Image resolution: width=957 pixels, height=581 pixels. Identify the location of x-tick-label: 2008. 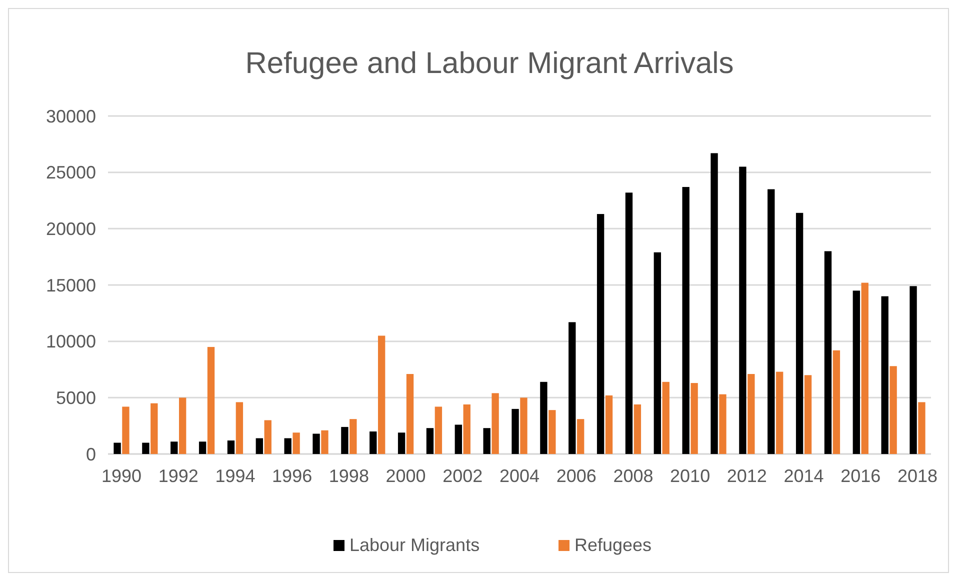
(633, 476).